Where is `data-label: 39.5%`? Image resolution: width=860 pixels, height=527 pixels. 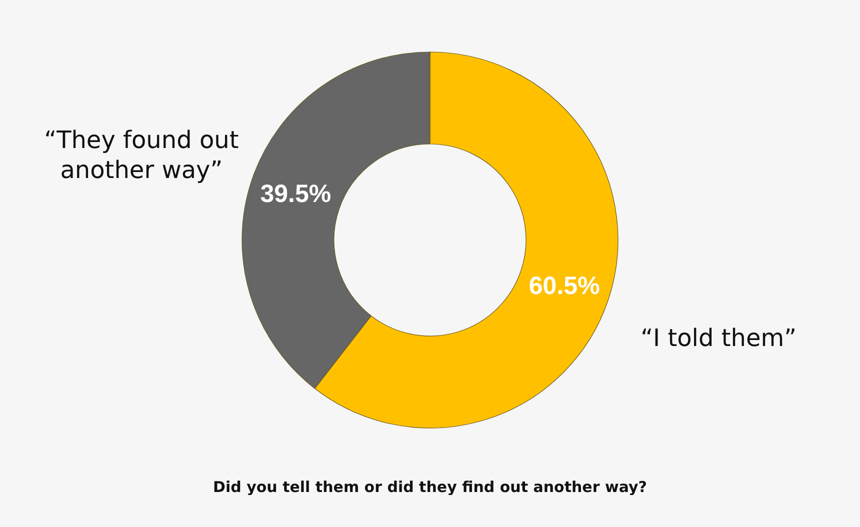 data-label: 39.5% is located at coordinates (296, 194).